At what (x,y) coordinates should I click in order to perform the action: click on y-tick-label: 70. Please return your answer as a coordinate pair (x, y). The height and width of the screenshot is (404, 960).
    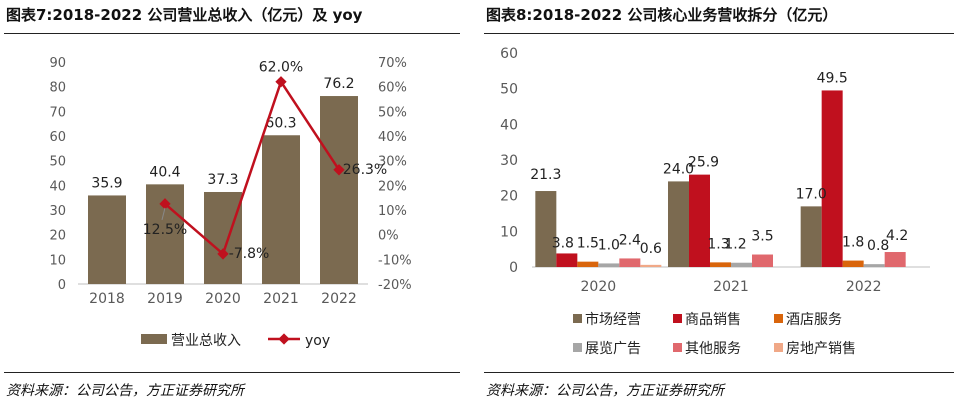
    Looking at the image, I should click on (57, 112).